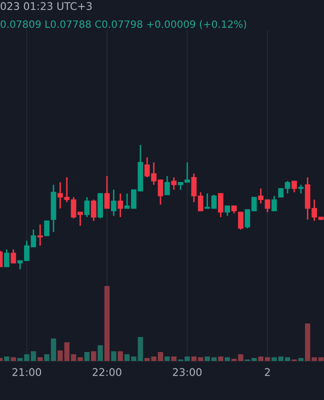 This screenshot has height=400, width=324. I want to click on x-tick-label: 21:00, so click(27, 372).